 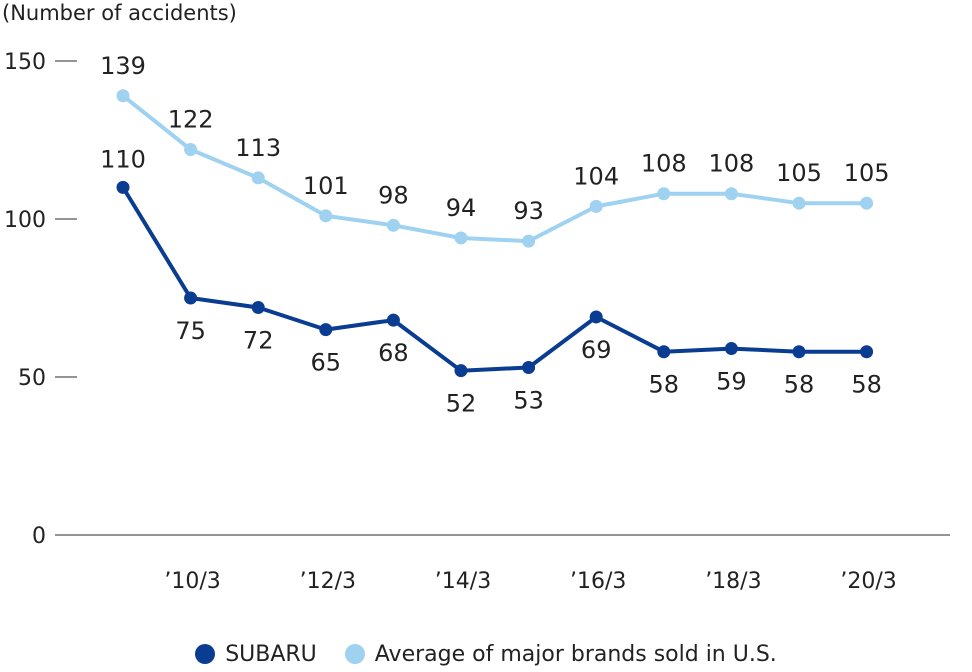 I want to click on data-label-average: 93, so click(x=528, y=211).